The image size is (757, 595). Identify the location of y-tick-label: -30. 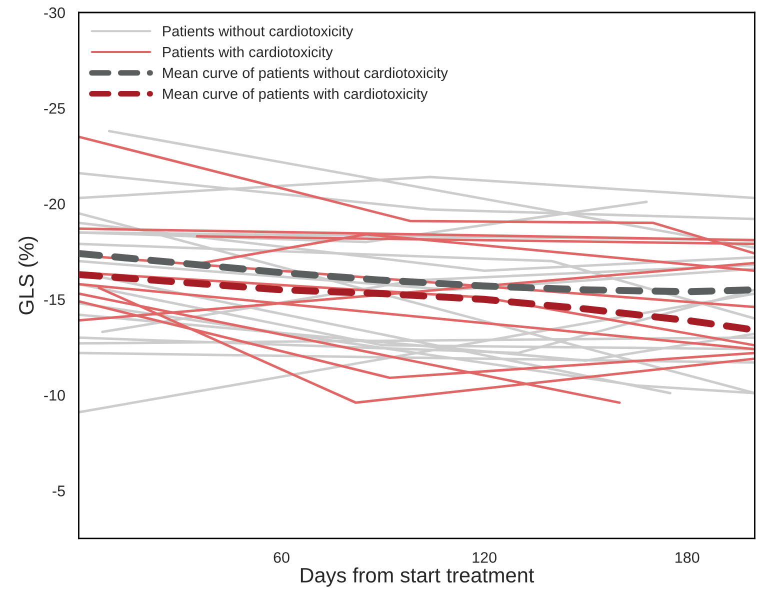
(54, 12).